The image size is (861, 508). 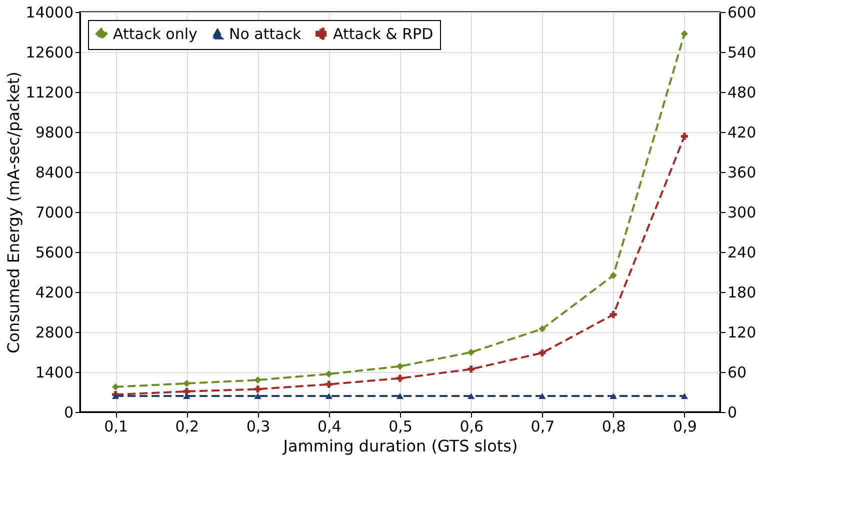 I want to click on x-tick-label: 0,9, so click(x=685, y=427).